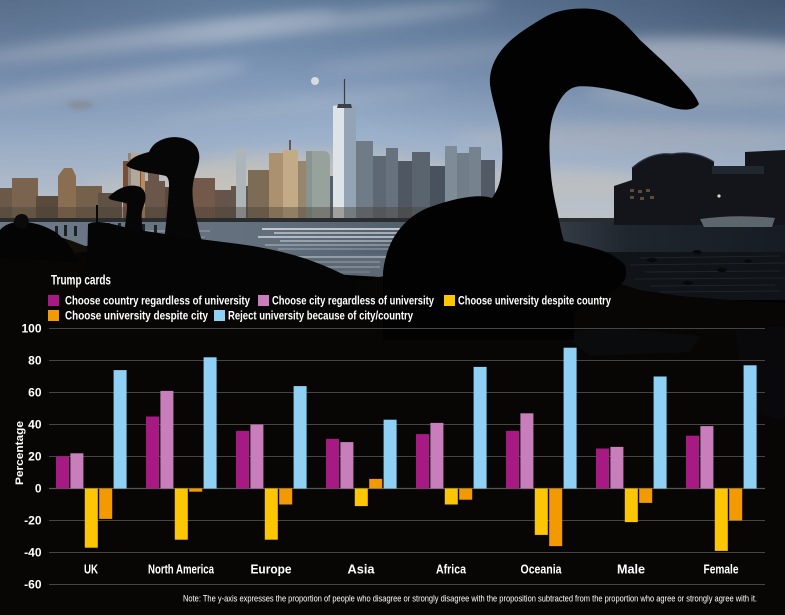  Describe the element at coordinates (451, 569) in the screenshot. I see `svg-text: Africa` at that location.